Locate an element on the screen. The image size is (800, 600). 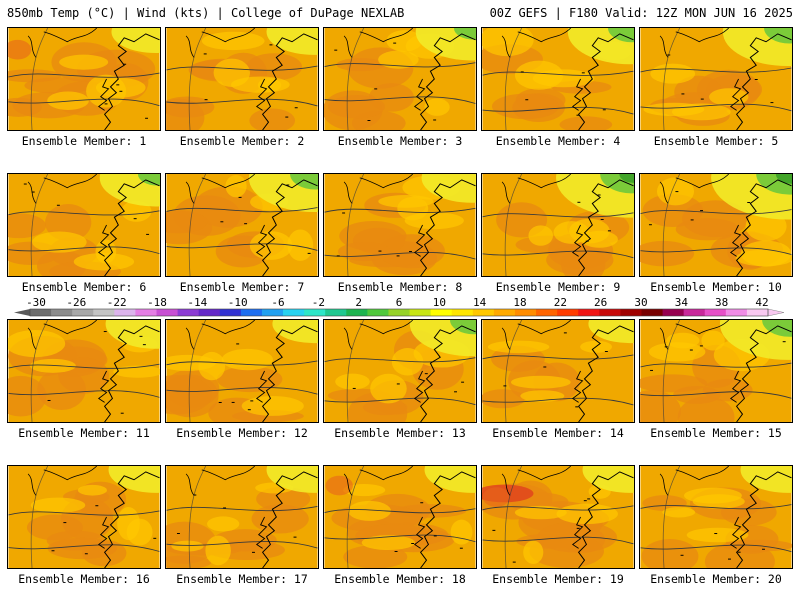
colorbar-tick-label: -22 is located at coordinates (117, 302).